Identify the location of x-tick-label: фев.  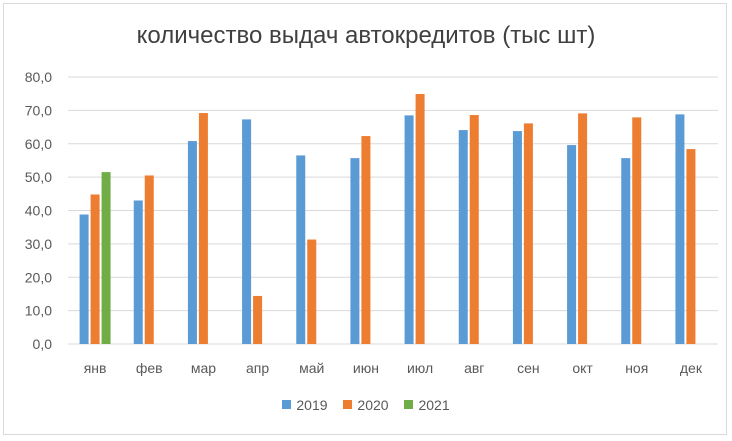
(149, 368).